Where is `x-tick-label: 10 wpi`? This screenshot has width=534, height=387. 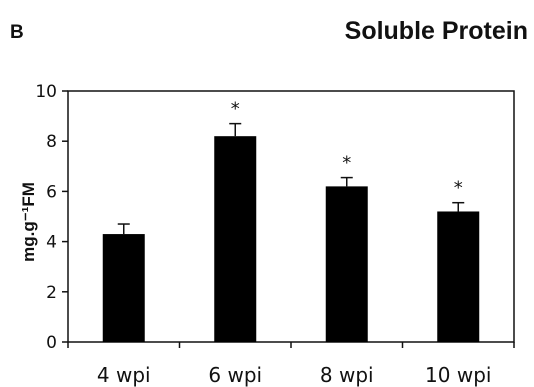
x-tick-label: 10 wpi is located at coordinates (458, 375).